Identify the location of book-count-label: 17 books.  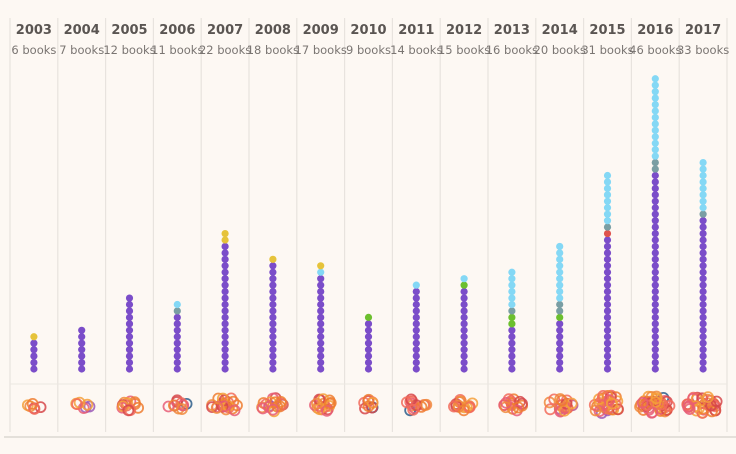
(321, 50).